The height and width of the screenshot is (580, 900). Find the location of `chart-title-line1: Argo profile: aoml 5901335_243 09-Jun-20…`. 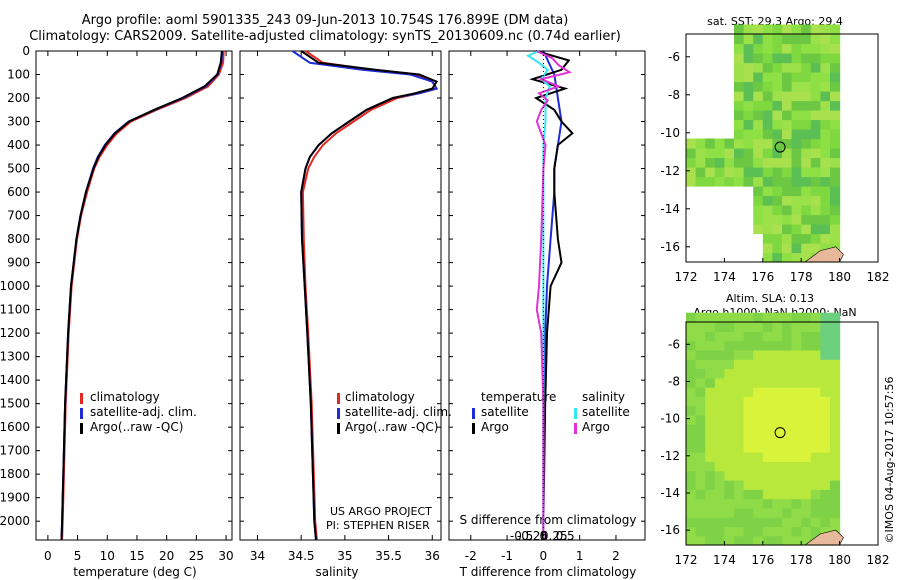

chart-title-line1: Argo profile: aoml 5901335_243 09-Jun-20… is located at coordinates (325, 20).